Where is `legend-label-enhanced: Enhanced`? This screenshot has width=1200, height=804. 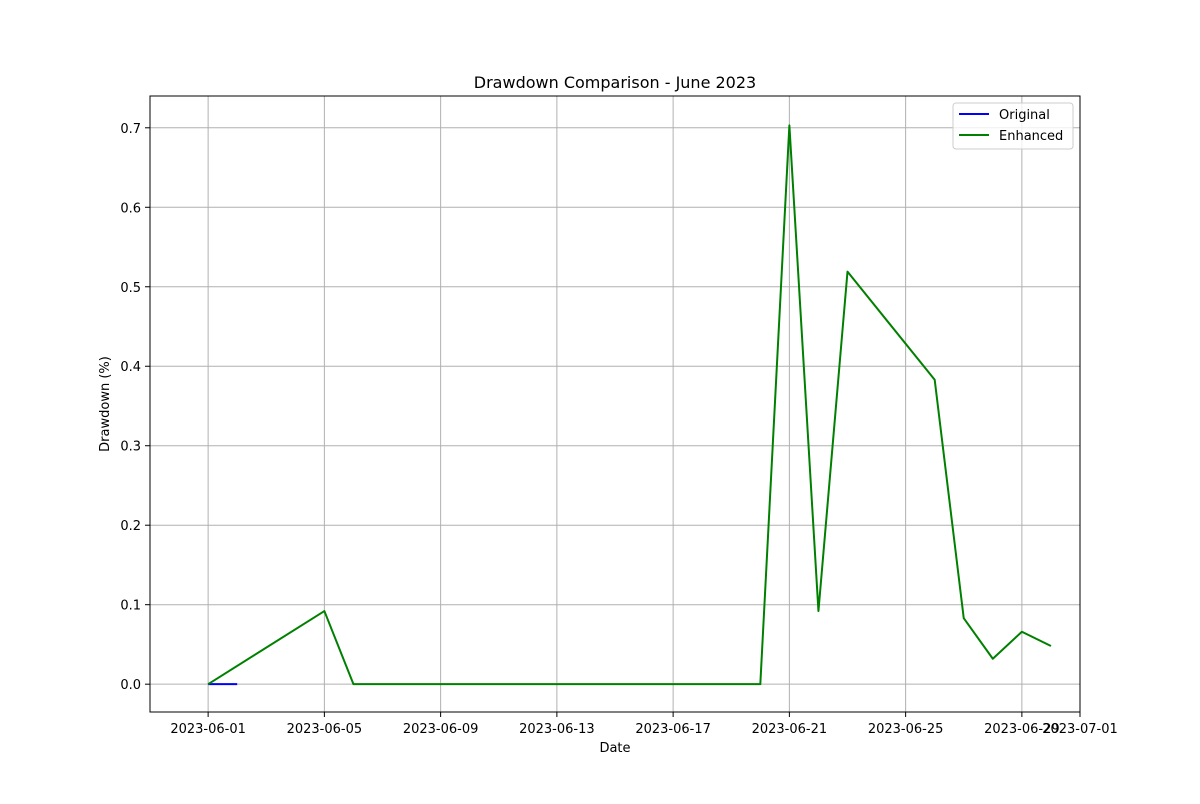 legend-label-enhanced: Enhanced is located at coordinates (1031, 136).